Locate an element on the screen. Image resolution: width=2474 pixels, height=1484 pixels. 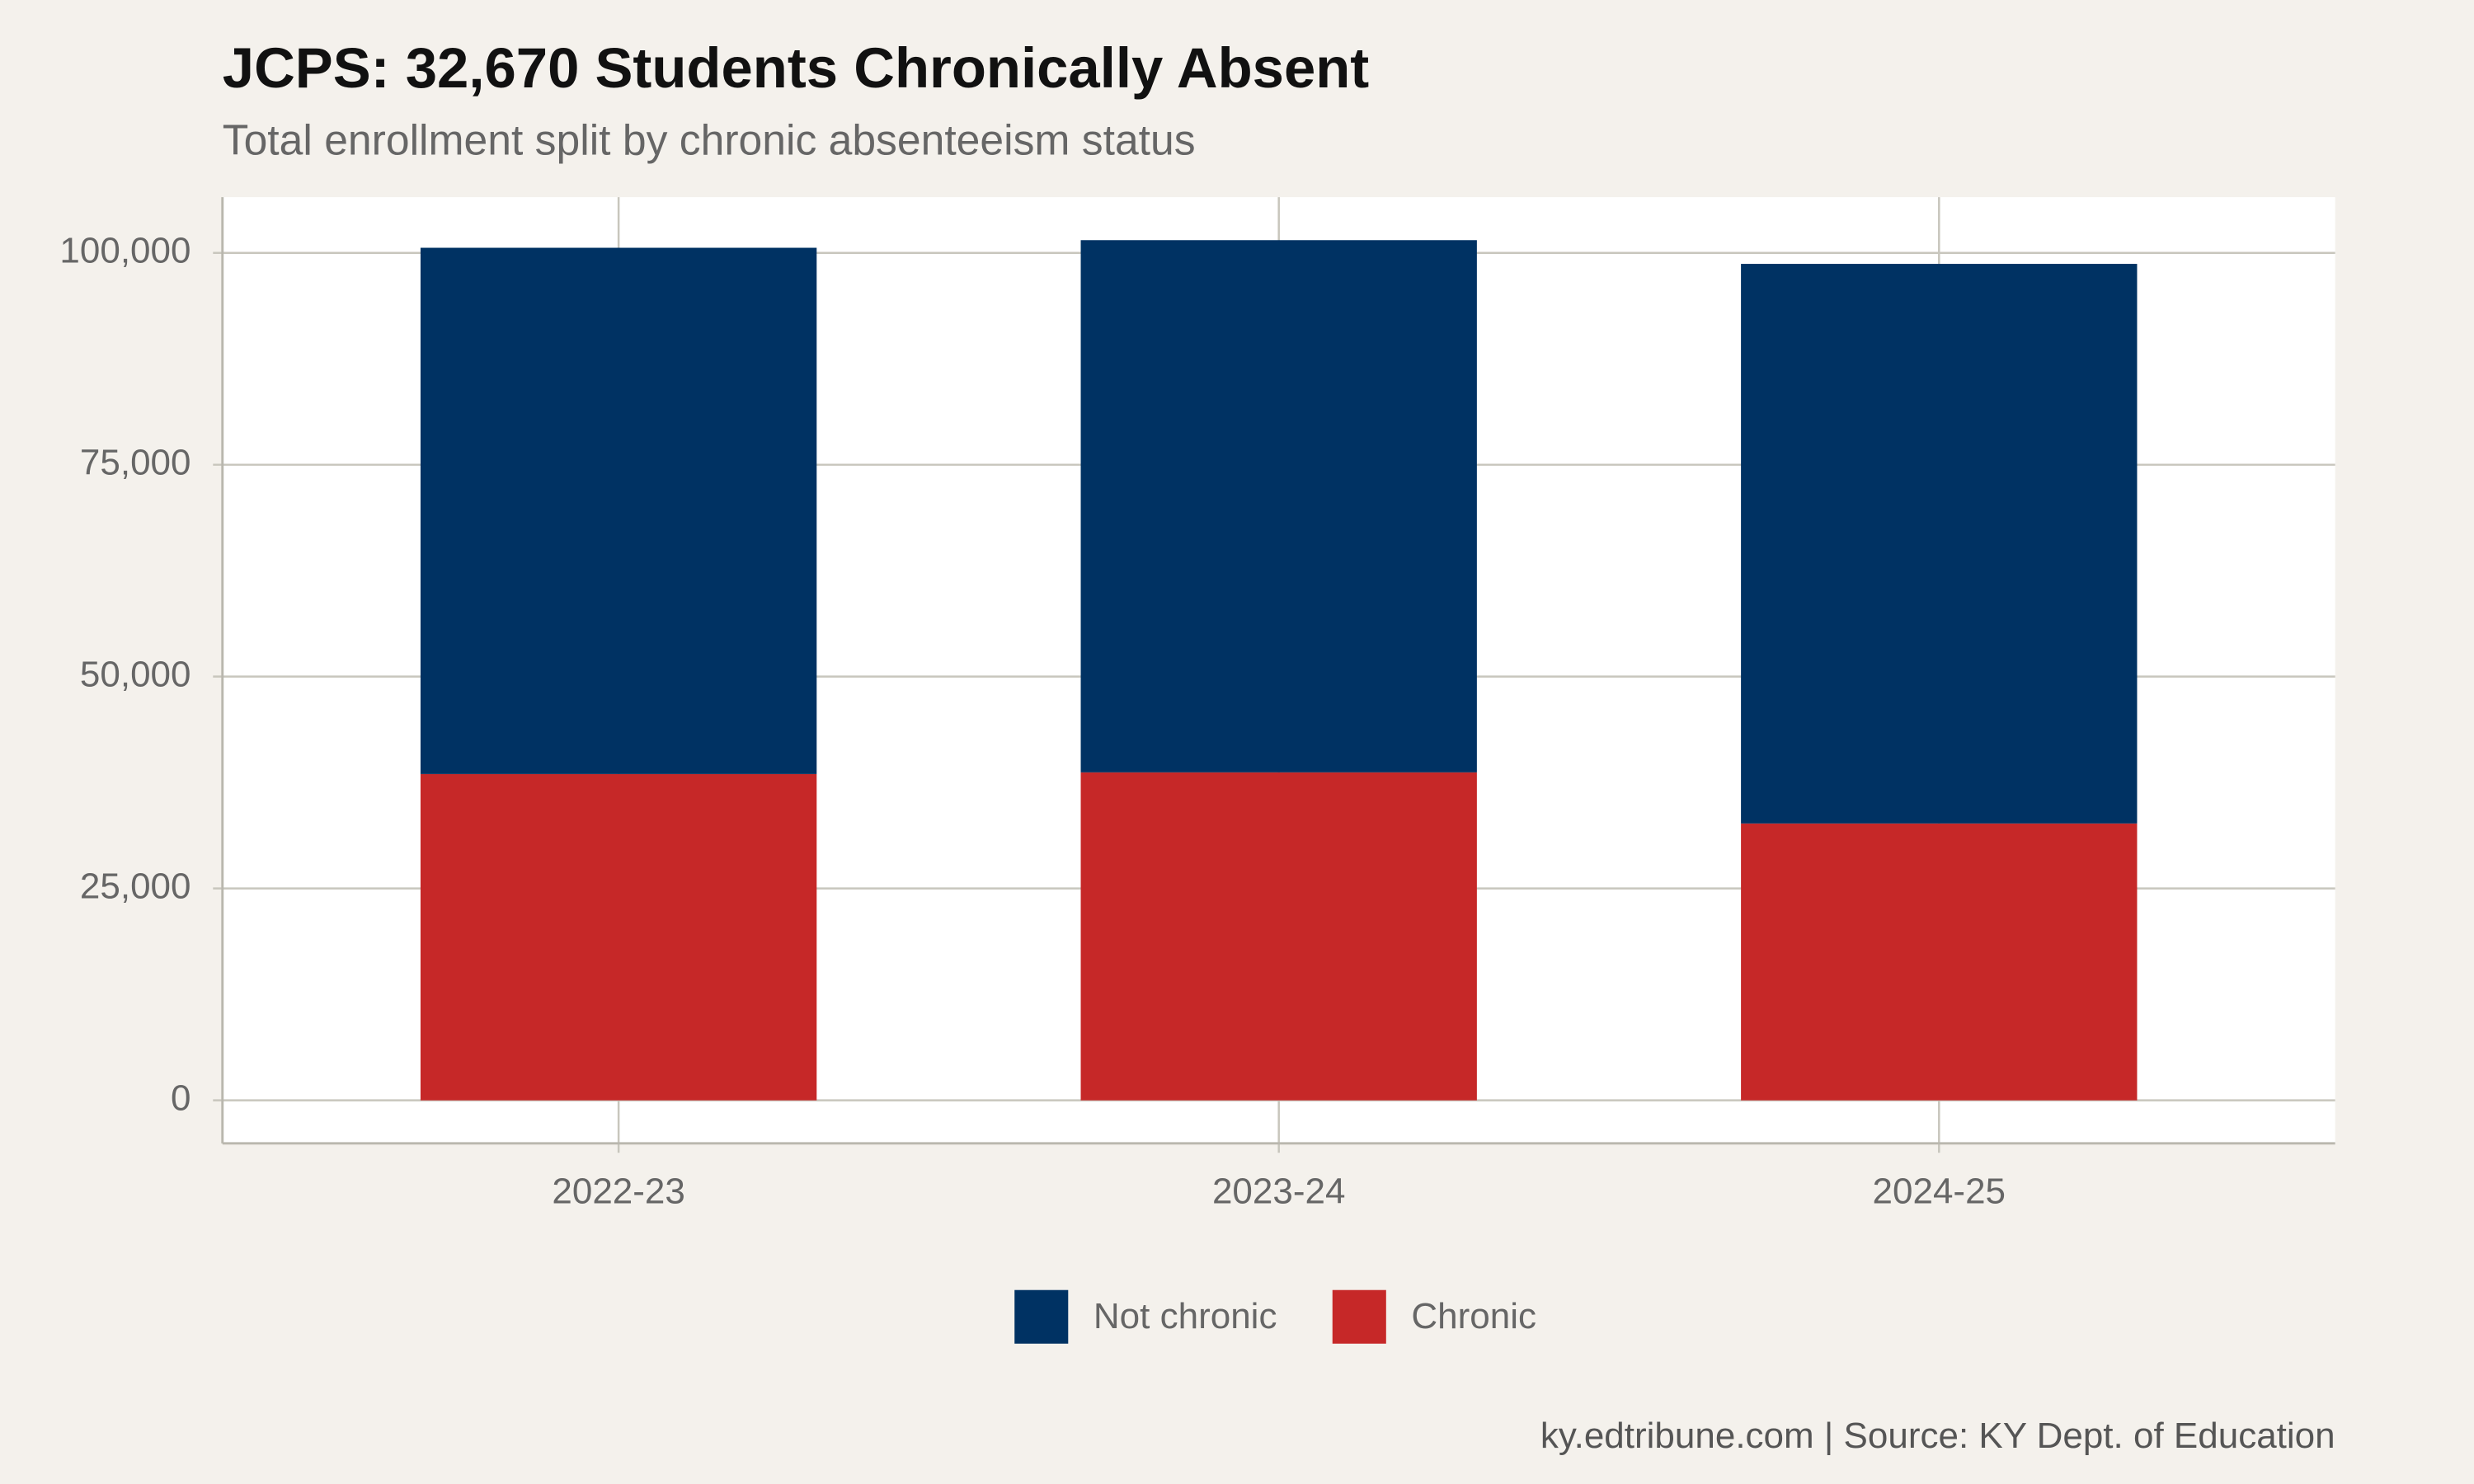
x-tick-label: 2023-24 is located at coordinates (1279, 1192).